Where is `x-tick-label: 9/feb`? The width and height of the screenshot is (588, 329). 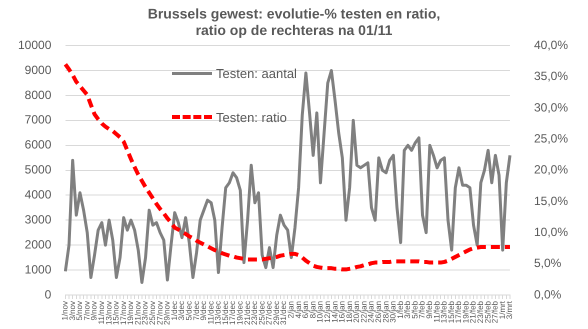 x-tick-label: 9/feb is located at coordinates (429, 309).